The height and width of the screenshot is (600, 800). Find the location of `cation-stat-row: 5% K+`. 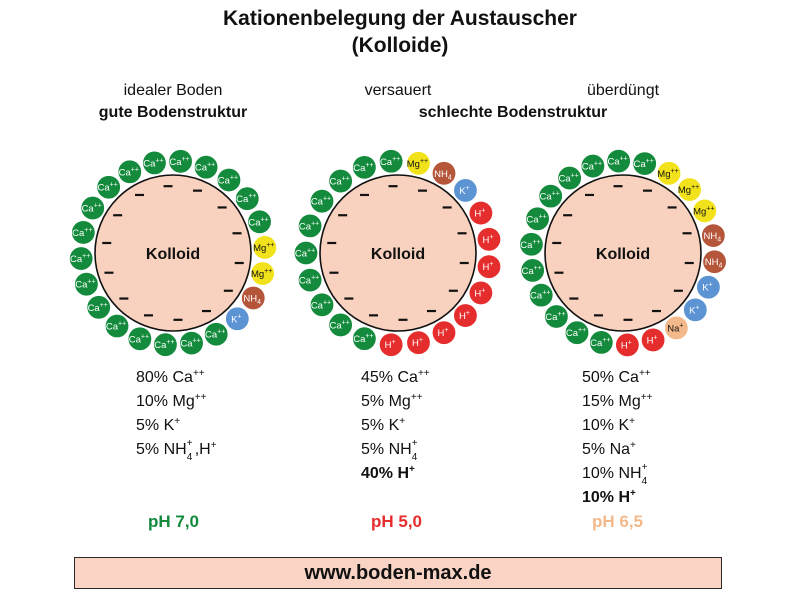

cation-stat-row: 5% K+ is located at coordinates (176, 426).